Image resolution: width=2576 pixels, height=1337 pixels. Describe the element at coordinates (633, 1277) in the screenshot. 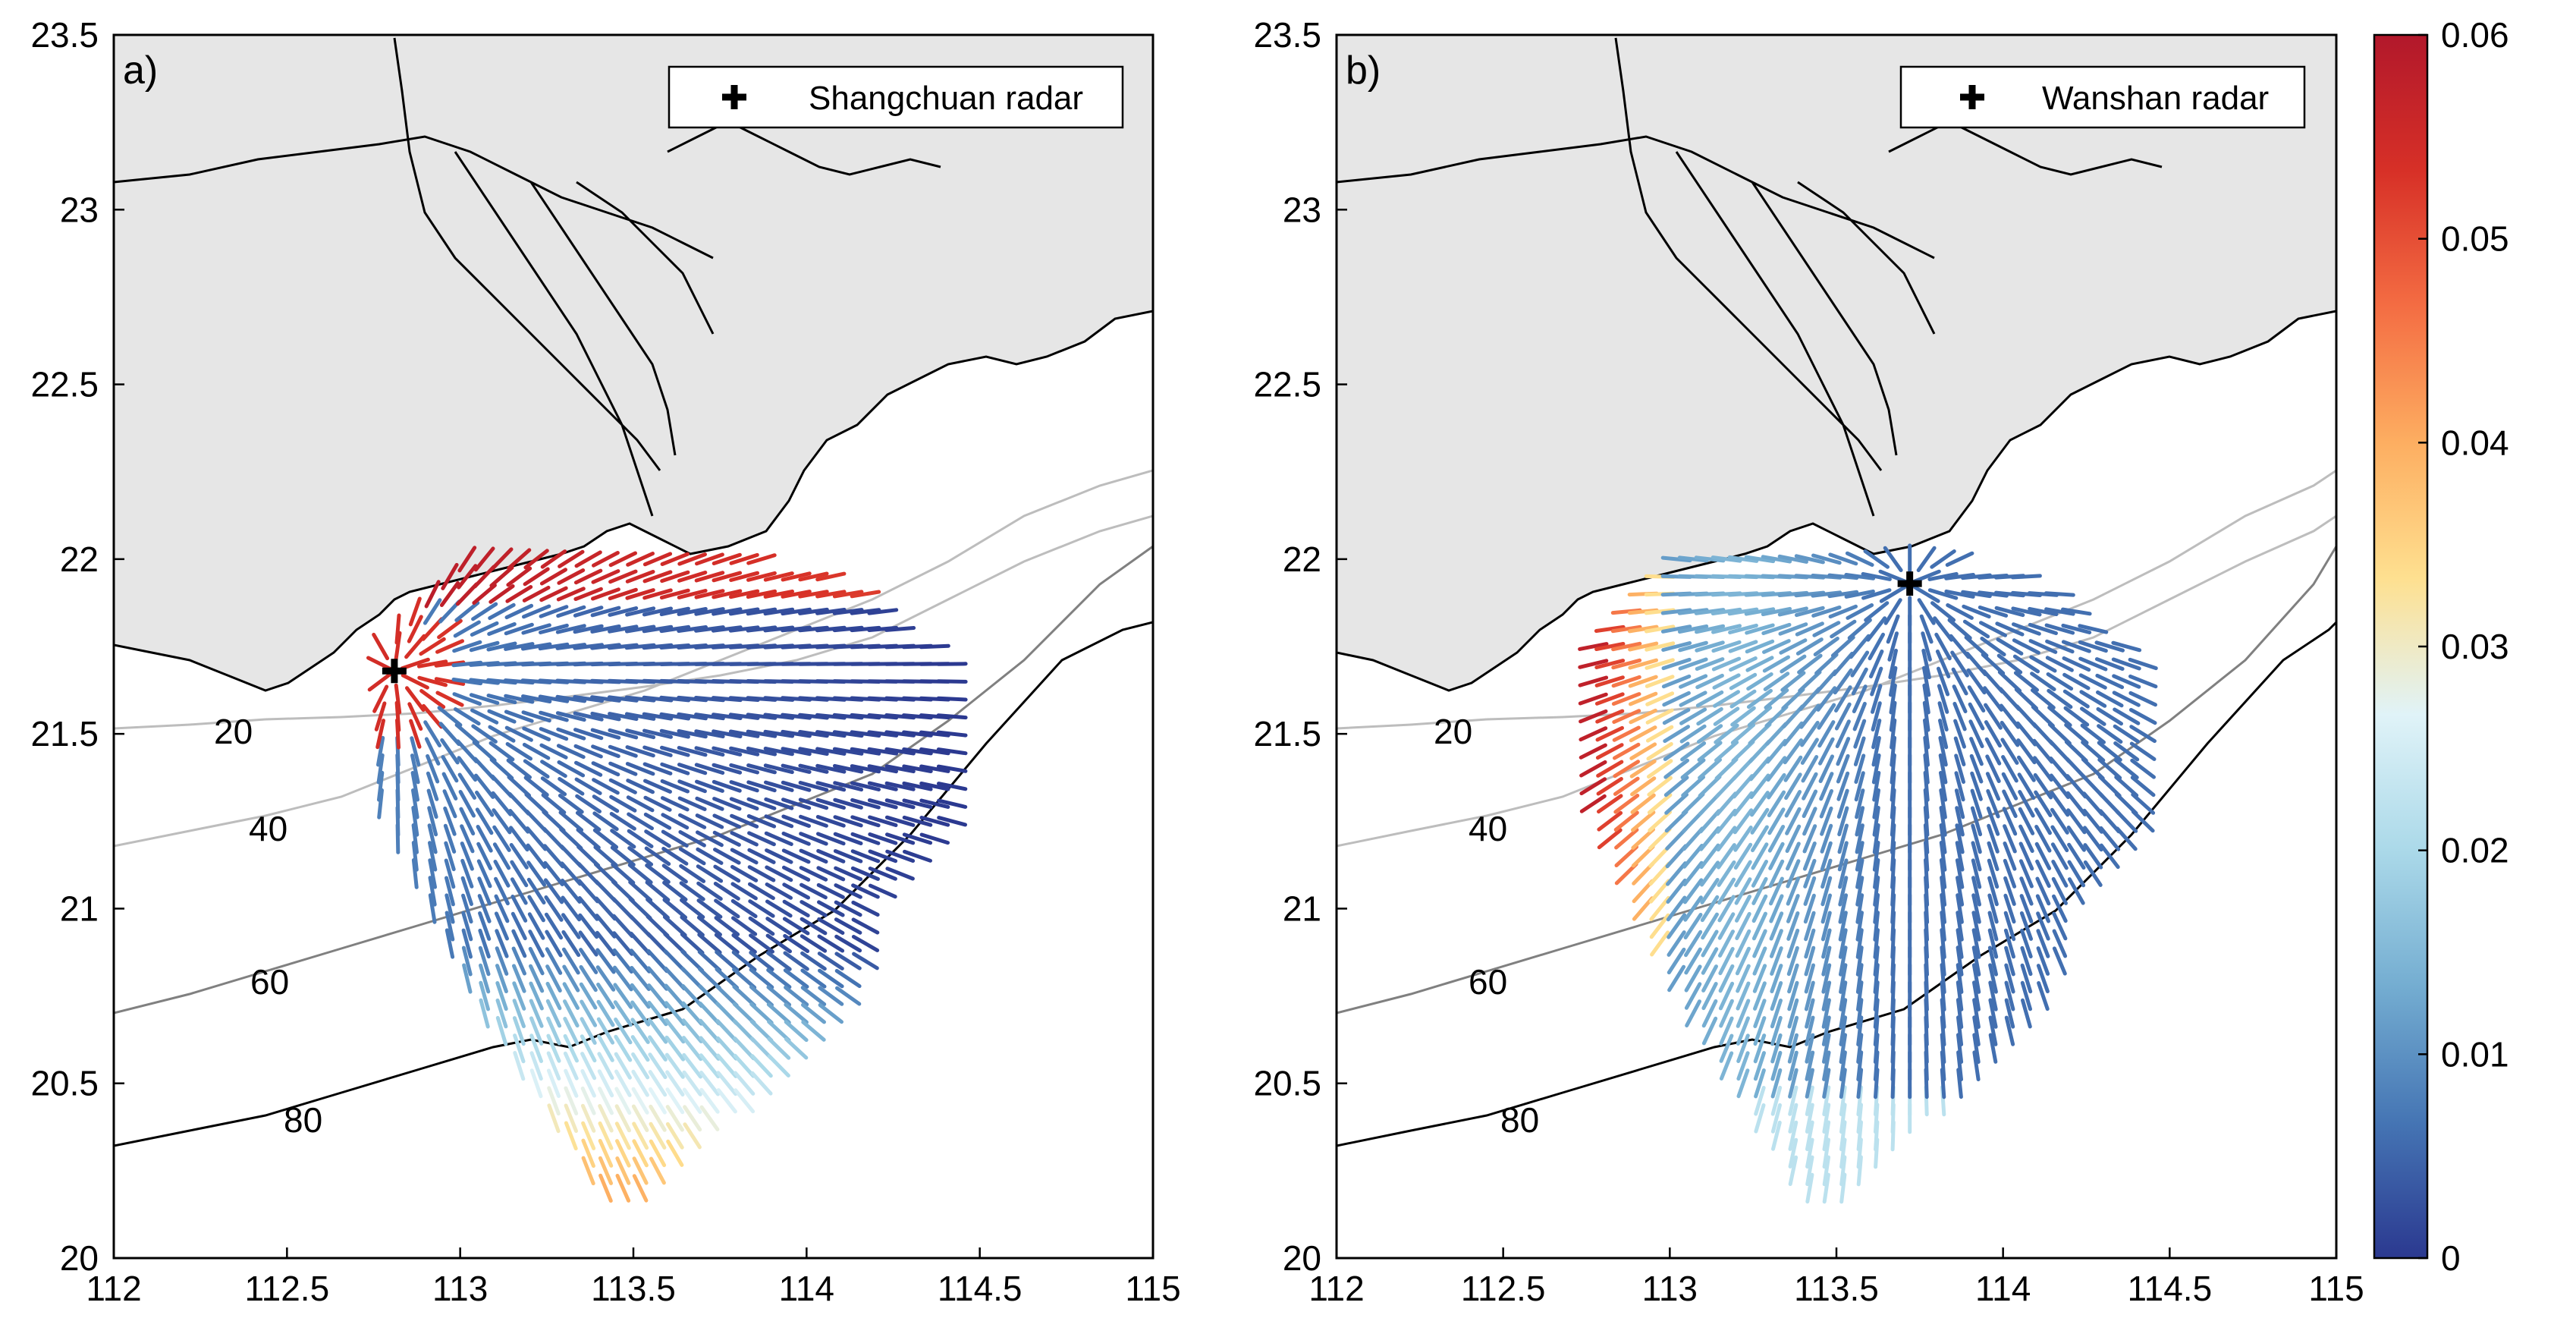

I see `x-axis: 112 112.5 113 113.5 114 114.5 115` at that location.